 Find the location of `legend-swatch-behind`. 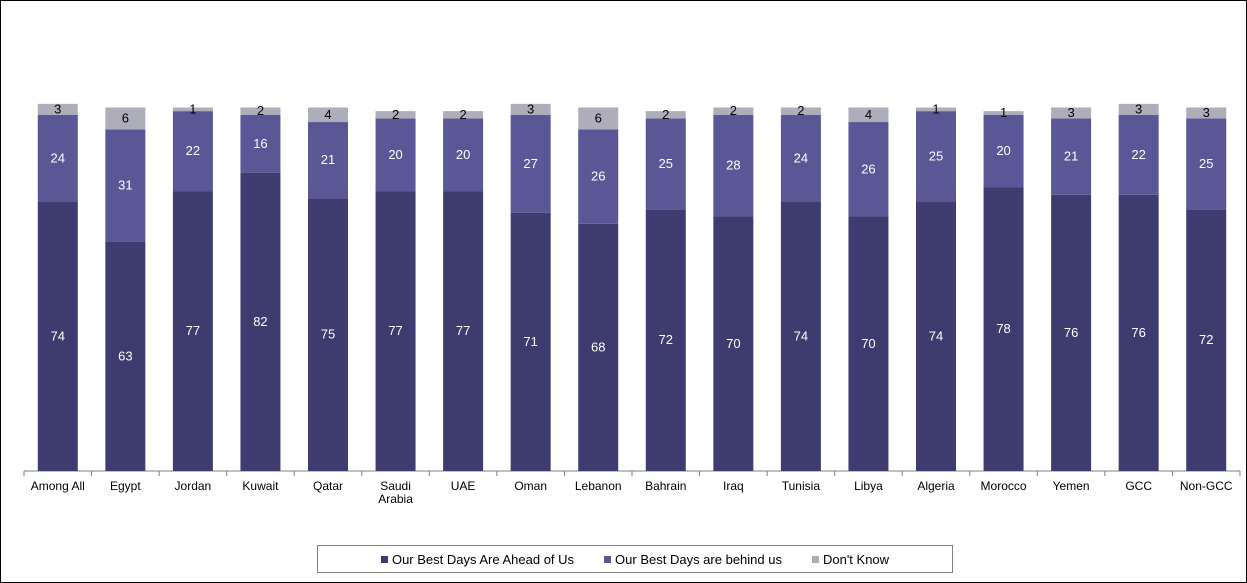

legend-swatch-behind is located at coordinates (608, 559).